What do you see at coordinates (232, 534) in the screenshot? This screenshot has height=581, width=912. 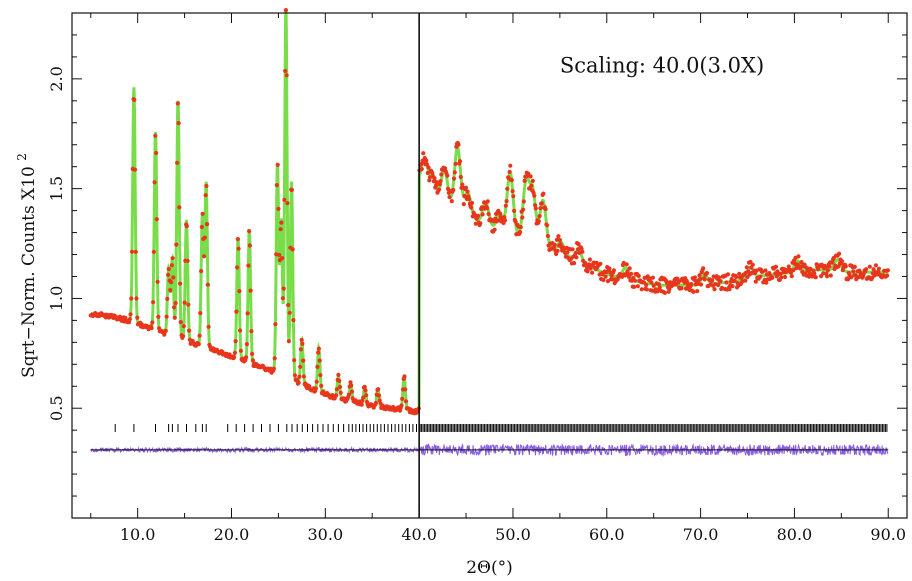 I see `x-tick-label: 20.0` at bounding box center [232, 534].